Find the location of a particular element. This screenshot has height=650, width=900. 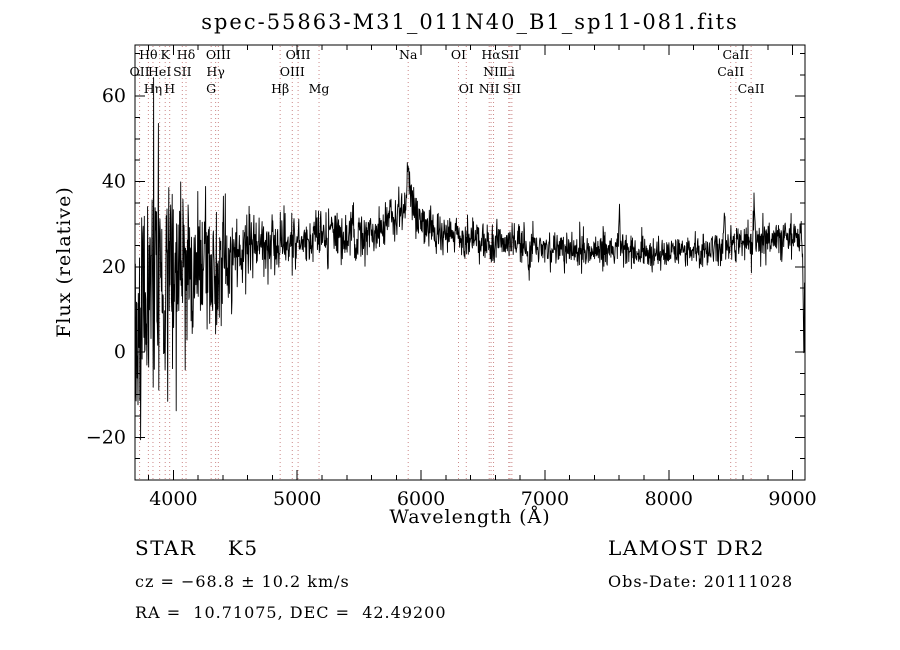

svg-text: Hα is located at coordinates (491, 54).